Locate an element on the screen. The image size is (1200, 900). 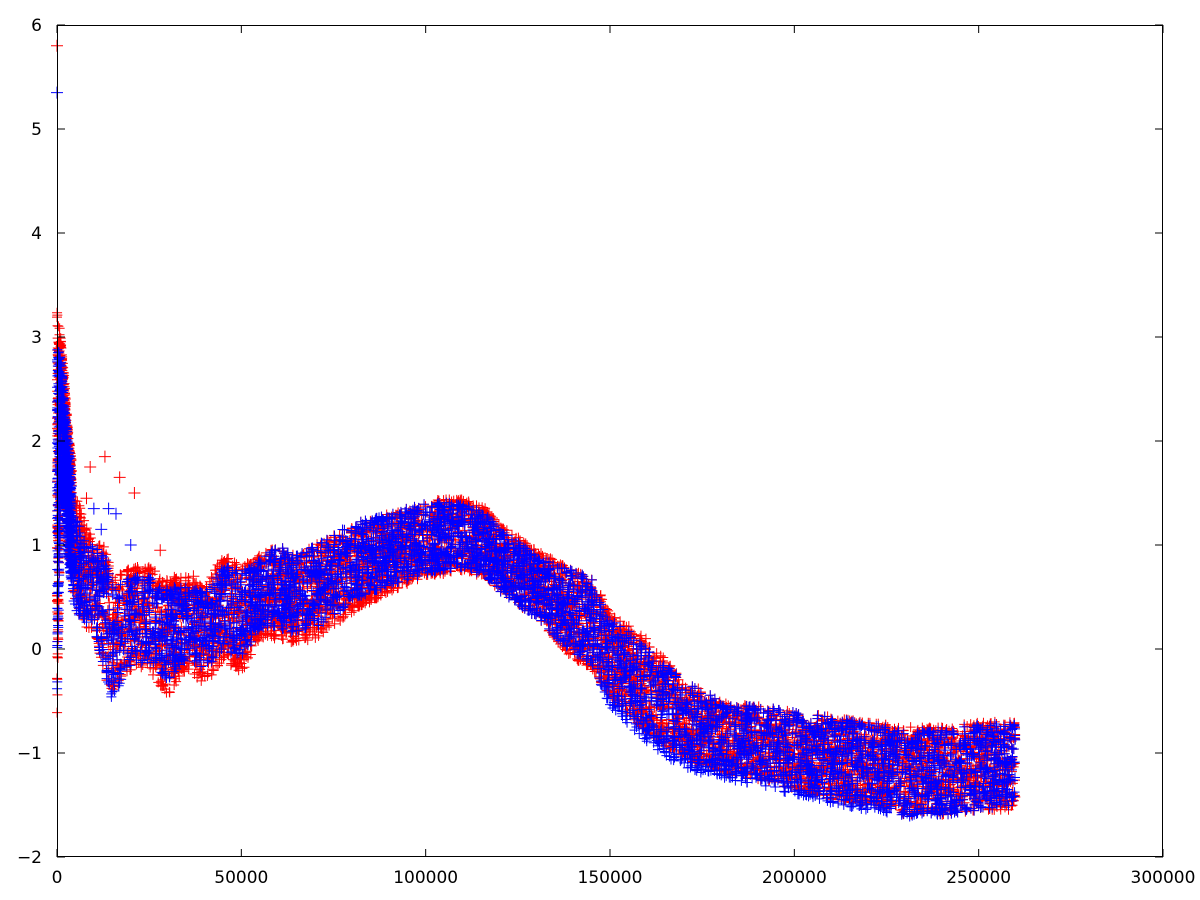
x-tick-label: 0 is located at coordinates (57, 878).